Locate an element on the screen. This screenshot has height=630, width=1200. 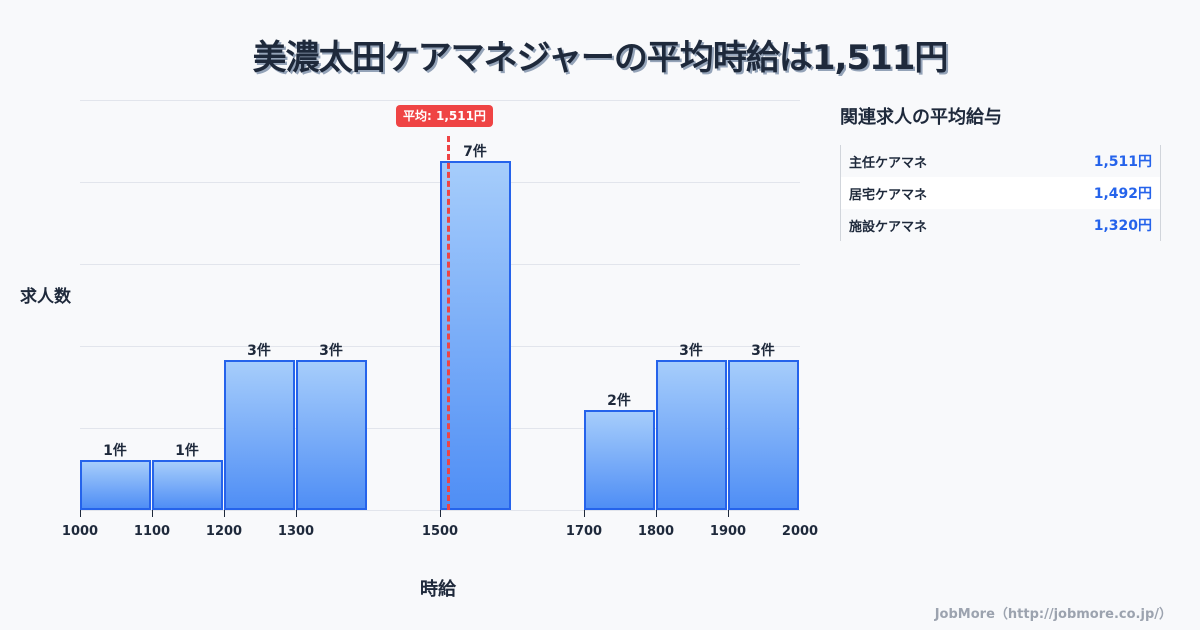
x-tick-label: 1800 is located at coordinates (656, 531).